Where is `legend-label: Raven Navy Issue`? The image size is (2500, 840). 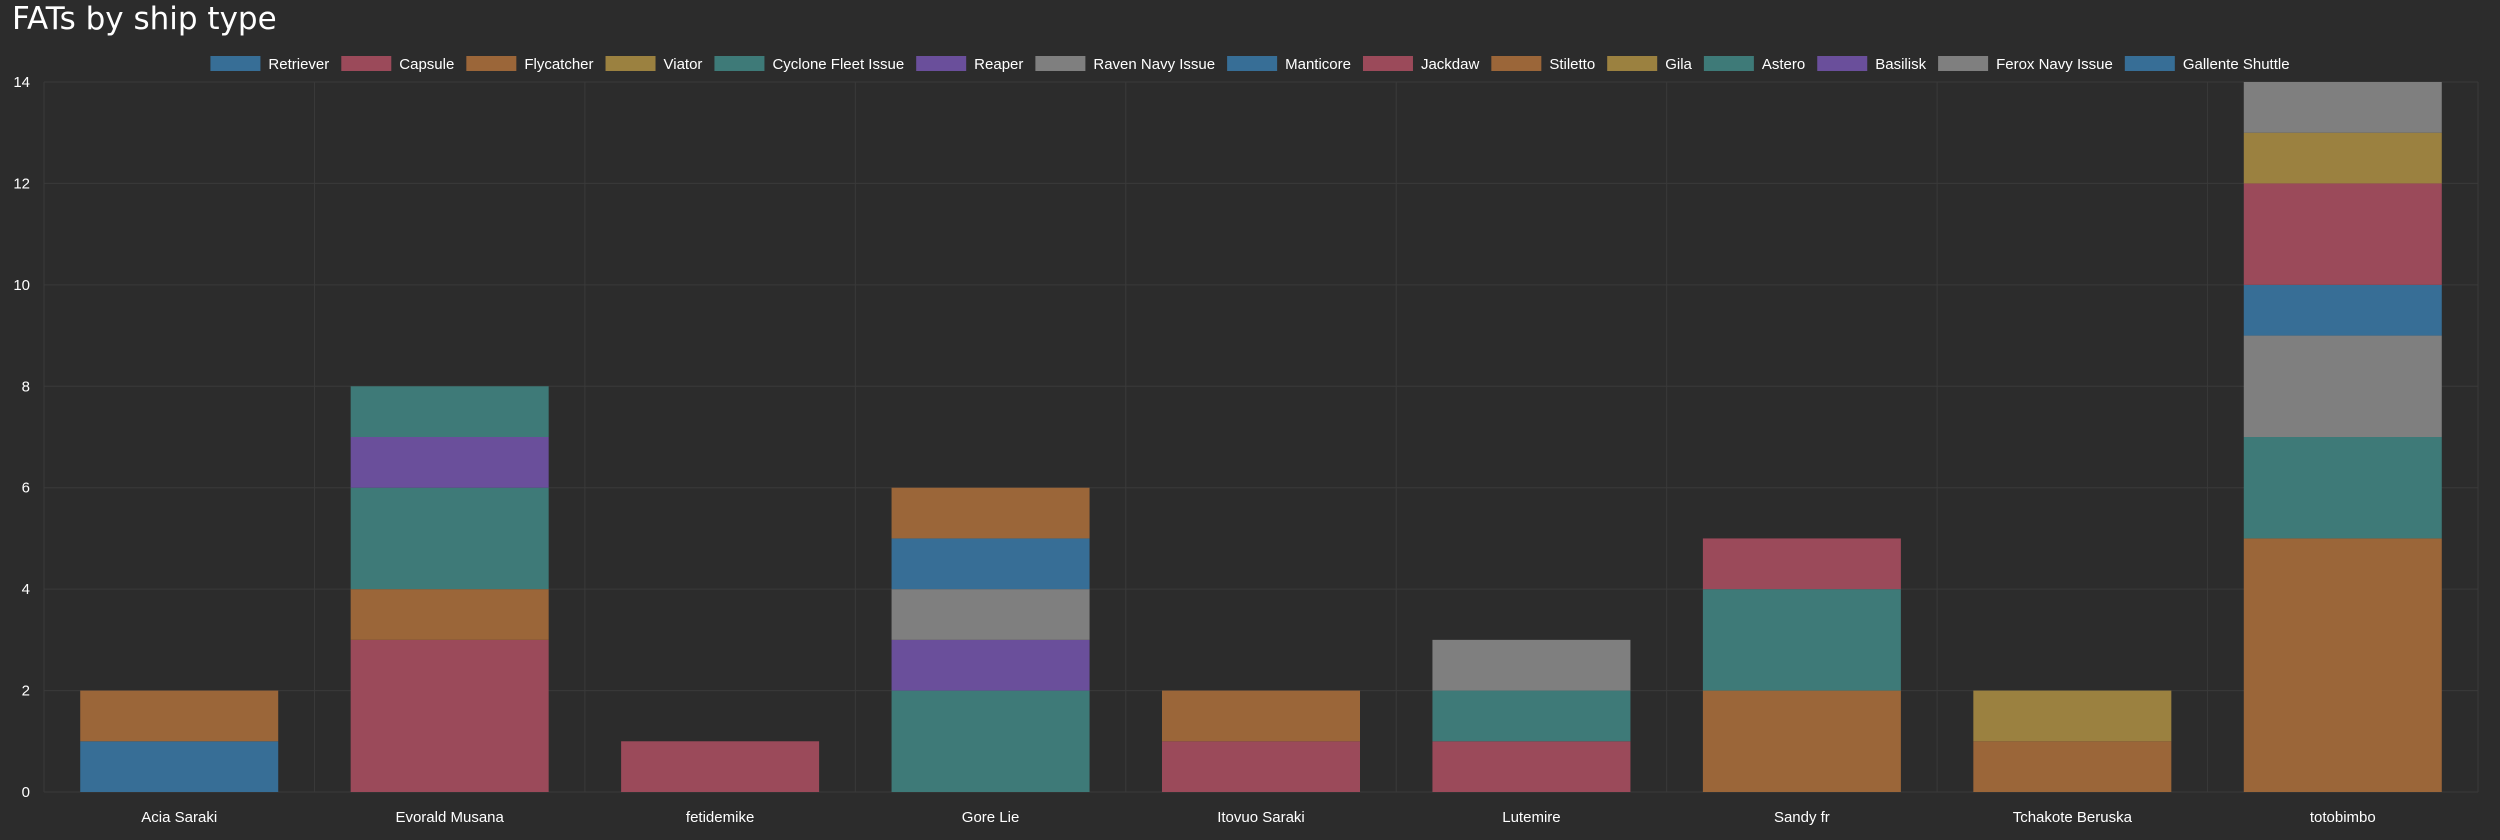
legend-label: Raven Navy Issue is located at coordinates (1154, 64).